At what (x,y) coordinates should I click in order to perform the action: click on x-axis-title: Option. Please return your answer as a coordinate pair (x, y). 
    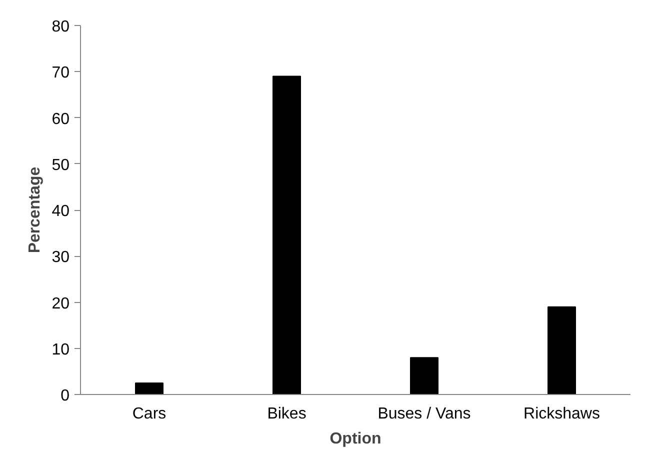
    Looking at the image, I should click on (356, 439).